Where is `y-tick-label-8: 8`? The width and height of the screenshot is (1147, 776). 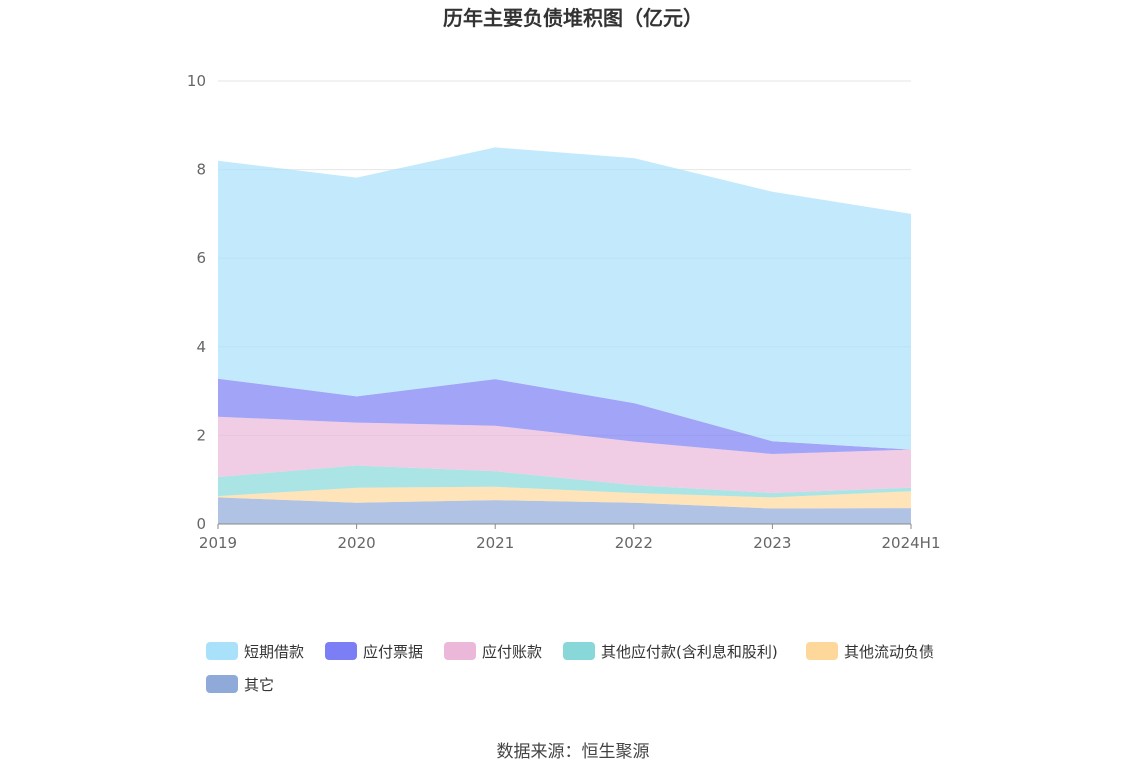
y-tick-label-8: 8 is located at coordinates (201, 170).